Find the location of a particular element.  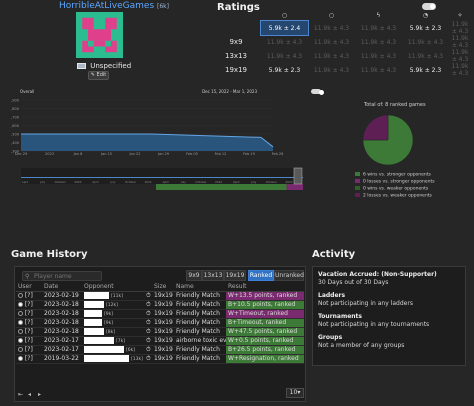

game-result: W+13.5 points, ranked is located at coordinates (265, 296).